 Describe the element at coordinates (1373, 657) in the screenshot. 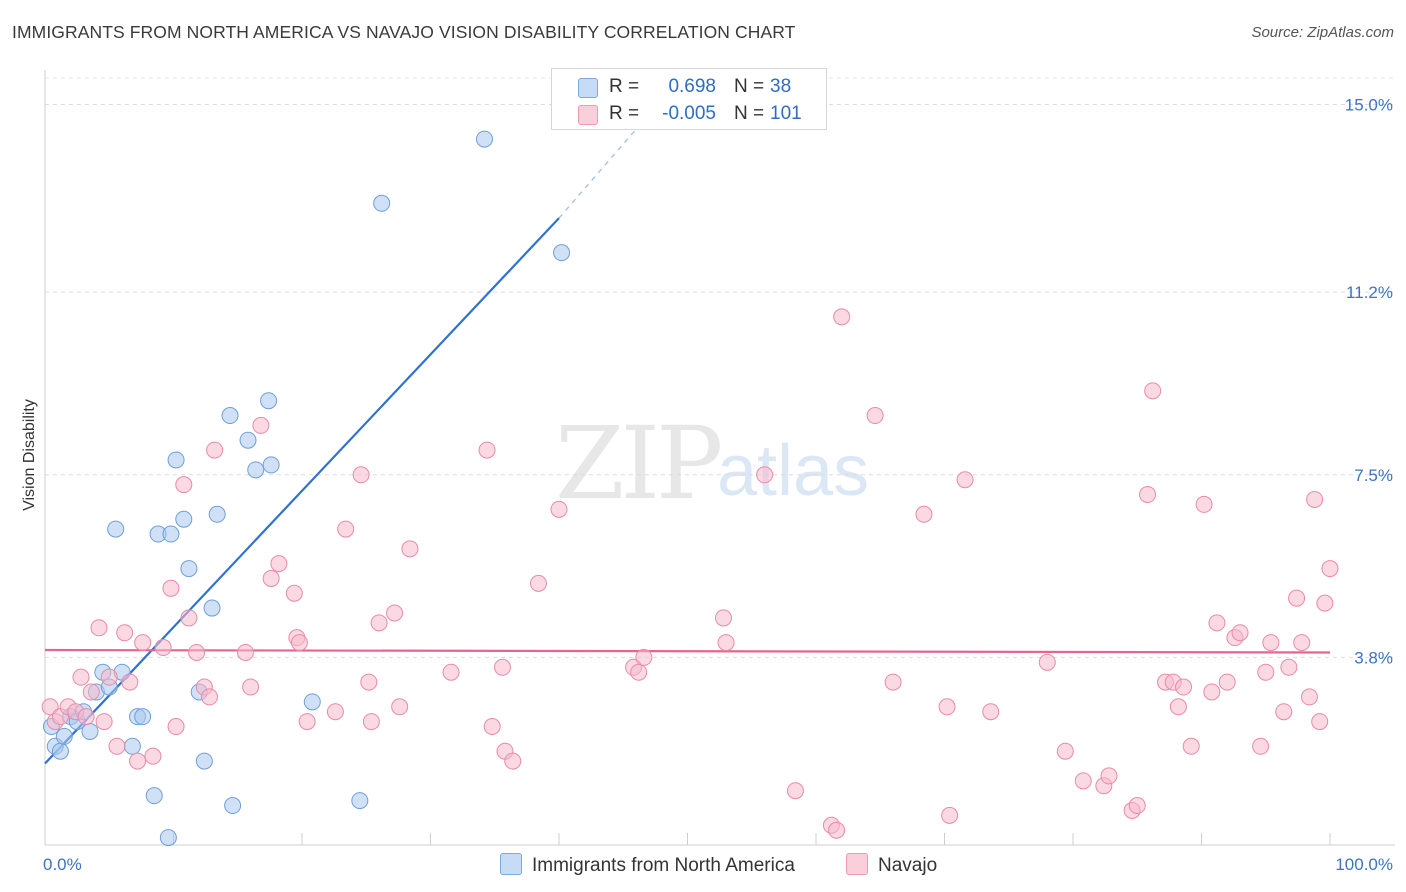

I see `y-tick-label: 3.8%` at that location.